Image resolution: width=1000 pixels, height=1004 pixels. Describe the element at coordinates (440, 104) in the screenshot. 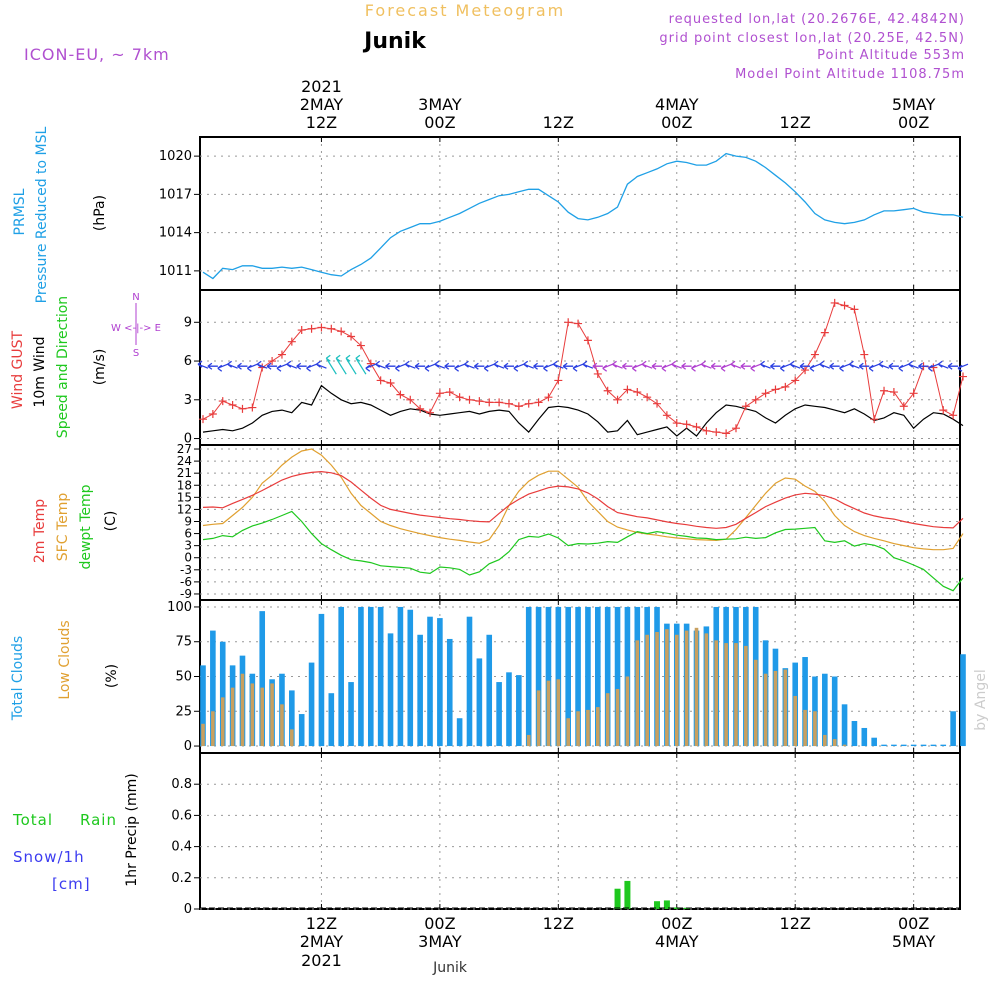

I see `top-day-label: 3MAY` at that location.